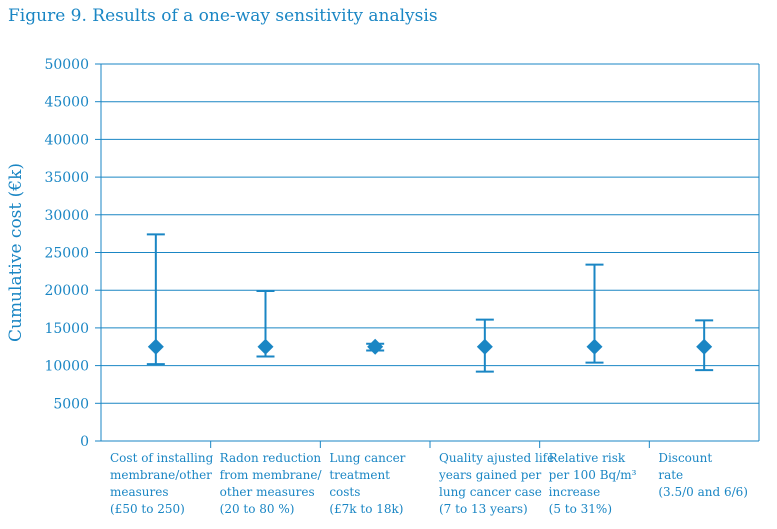 This screenshot has width=777, height=529. What do you see at coordinates (593, 475) in the screenshot?
I see `category-label: per 100 Bq/m³` at bounding box center [593, 475].